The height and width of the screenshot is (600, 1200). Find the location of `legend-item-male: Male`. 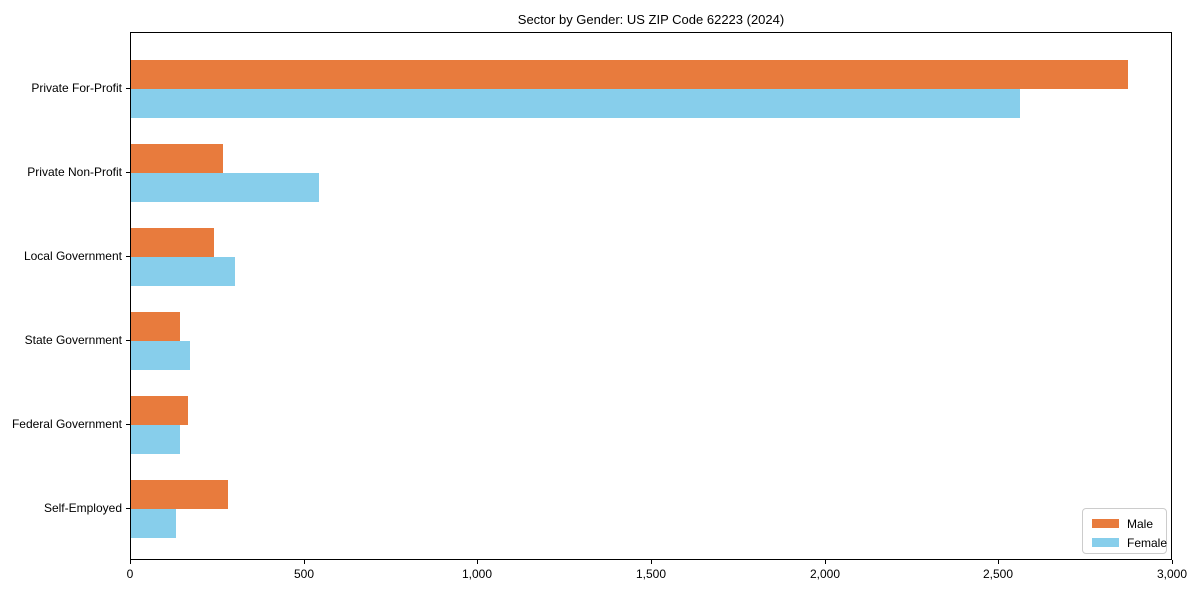

legend-item-male: Male is located at coordinates (1124, 523).